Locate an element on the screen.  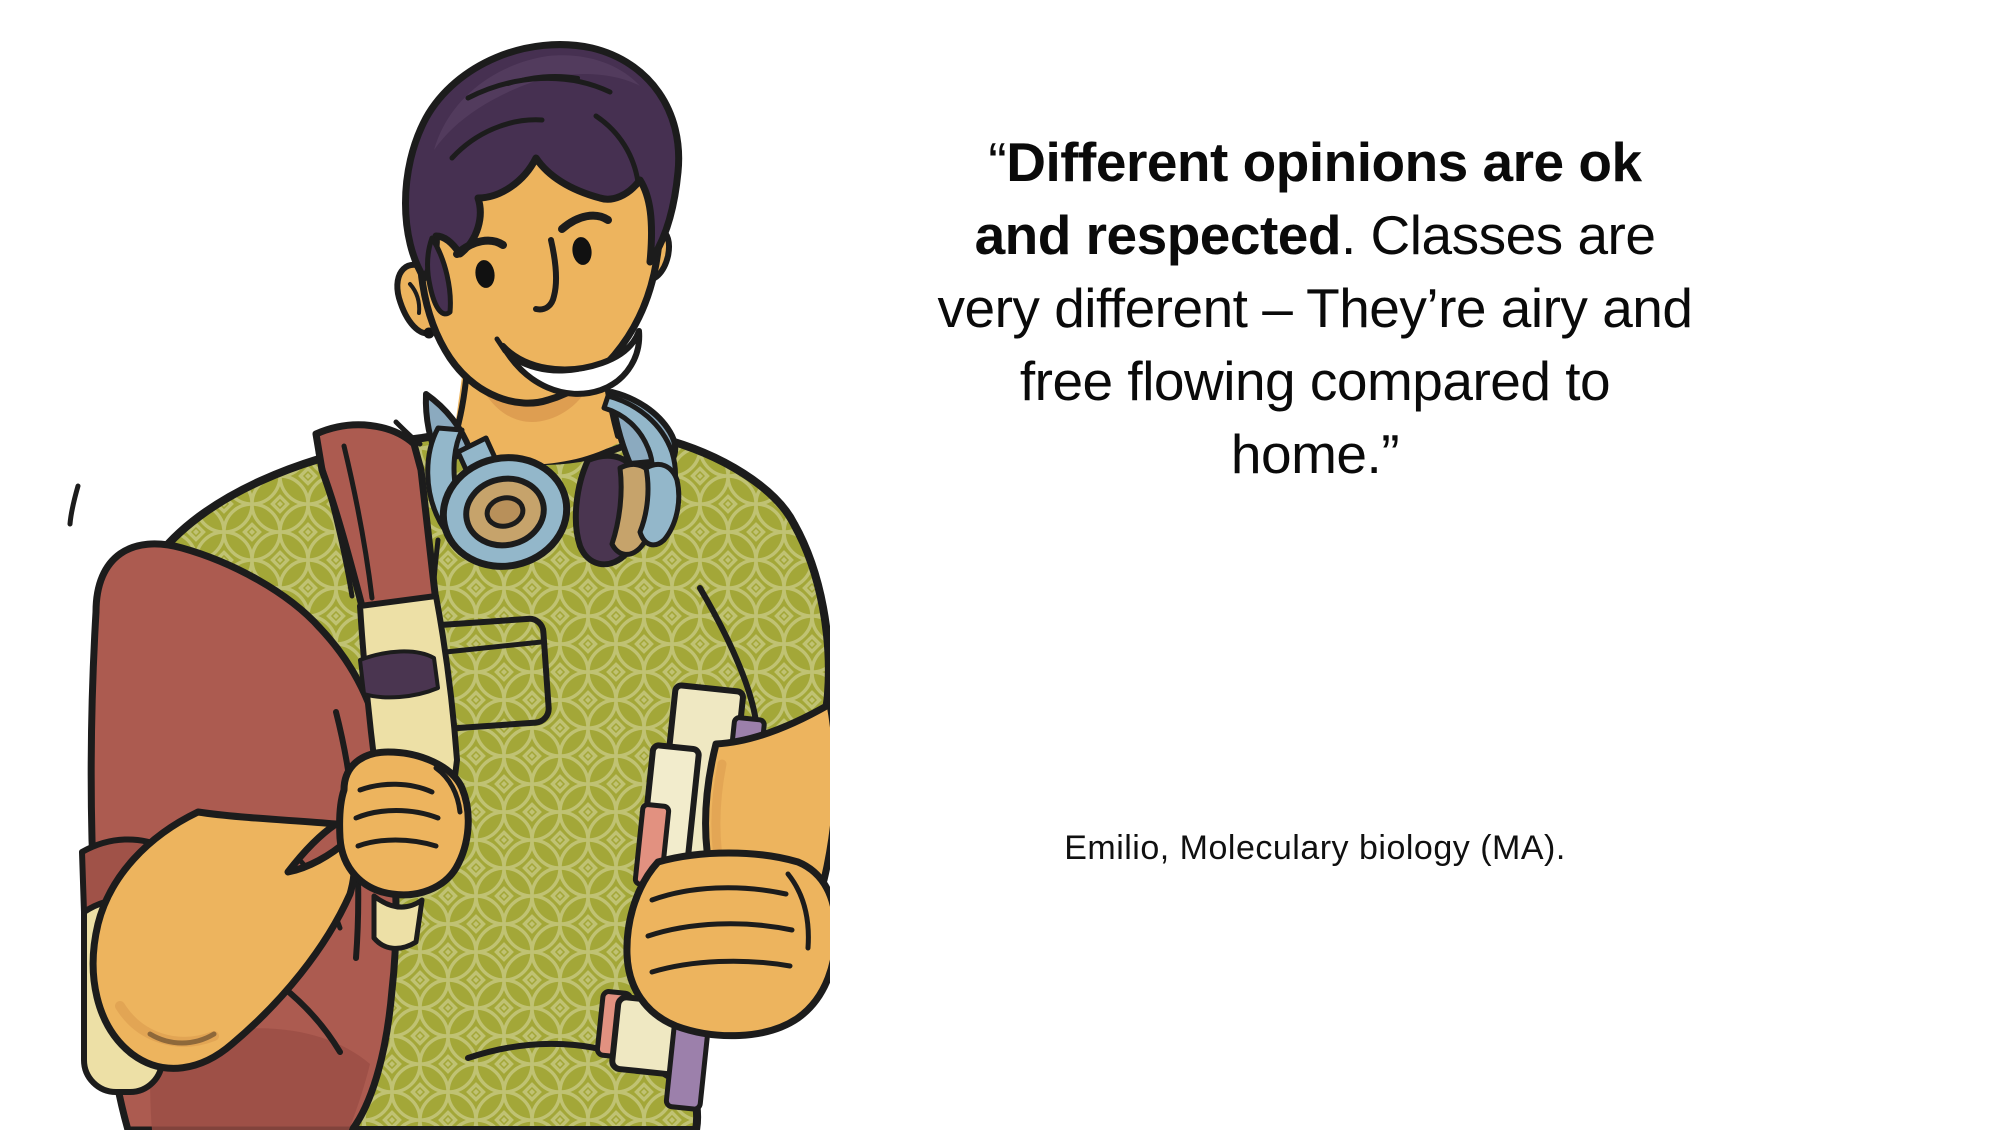
headphone-cup-right-blue is located at coordinates (659, 505).